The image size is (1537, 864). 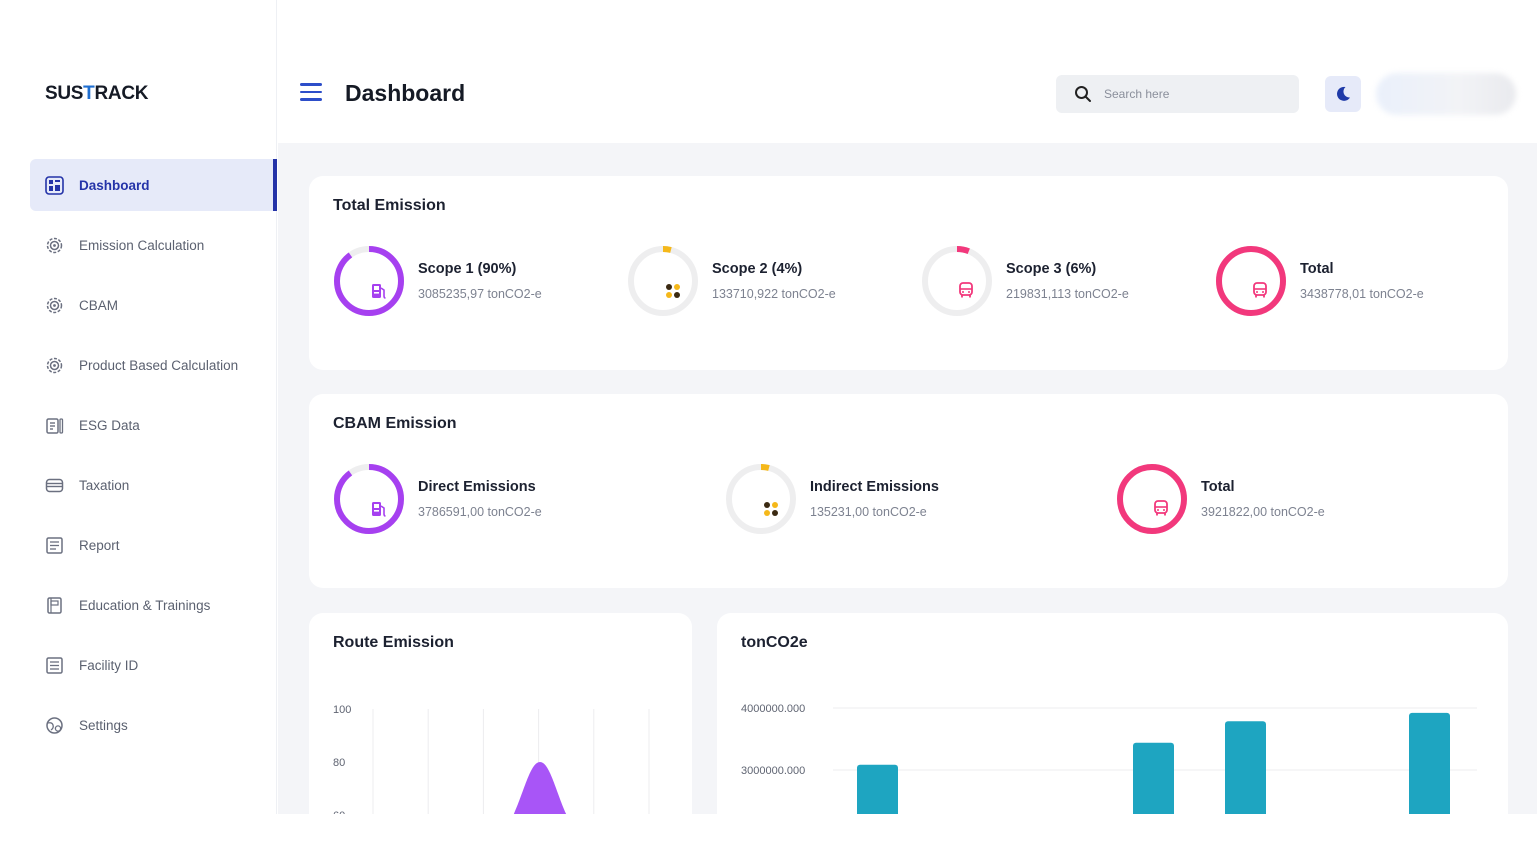 What do you see at coordinates (54, 545) in the screenshot?
I see `document-icon` at bounding box center [54, 545].